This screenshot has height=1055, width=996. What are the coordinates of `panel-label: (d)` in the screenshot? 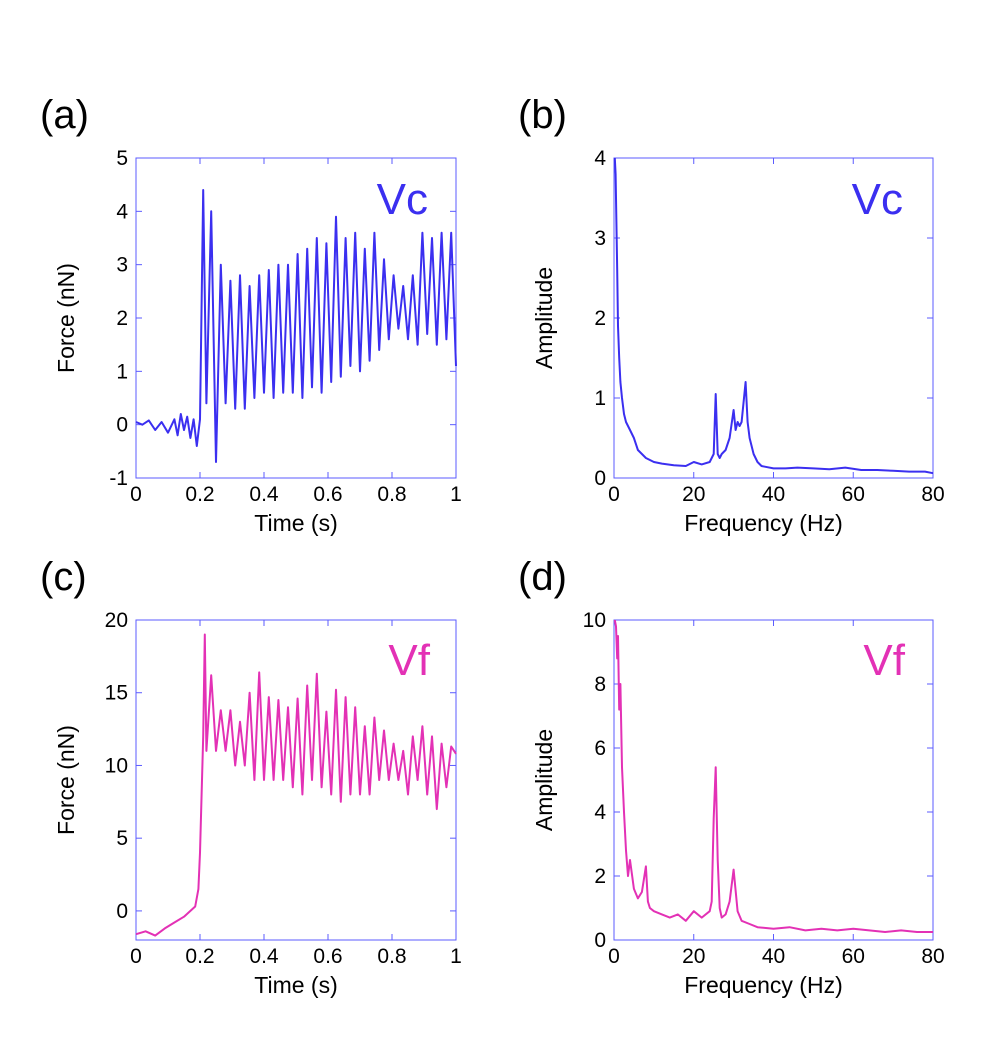 It's located at (542, 577).